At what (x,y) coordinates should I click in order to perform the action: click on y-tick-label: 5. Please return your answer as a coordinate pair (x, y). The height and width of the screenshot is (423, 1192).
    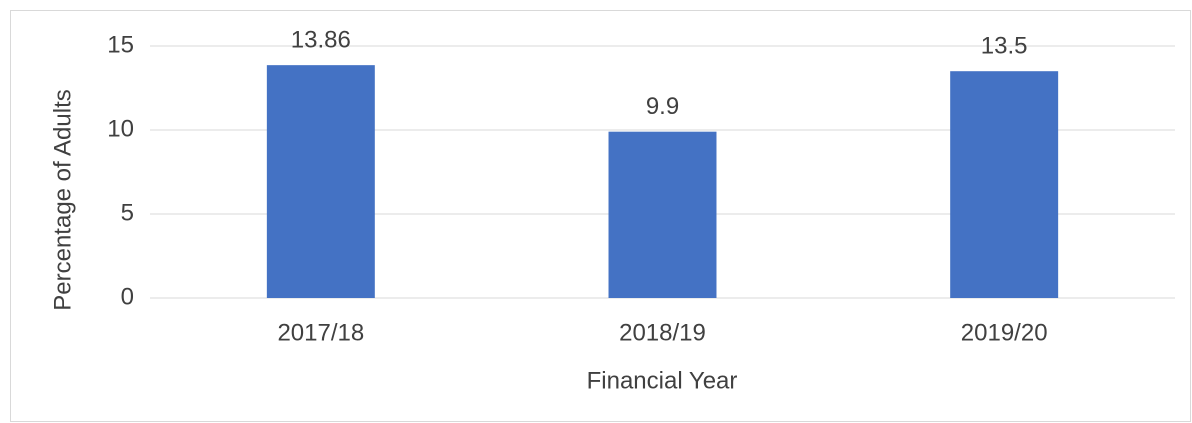
    Looking at the image, I should click on (127, 212).